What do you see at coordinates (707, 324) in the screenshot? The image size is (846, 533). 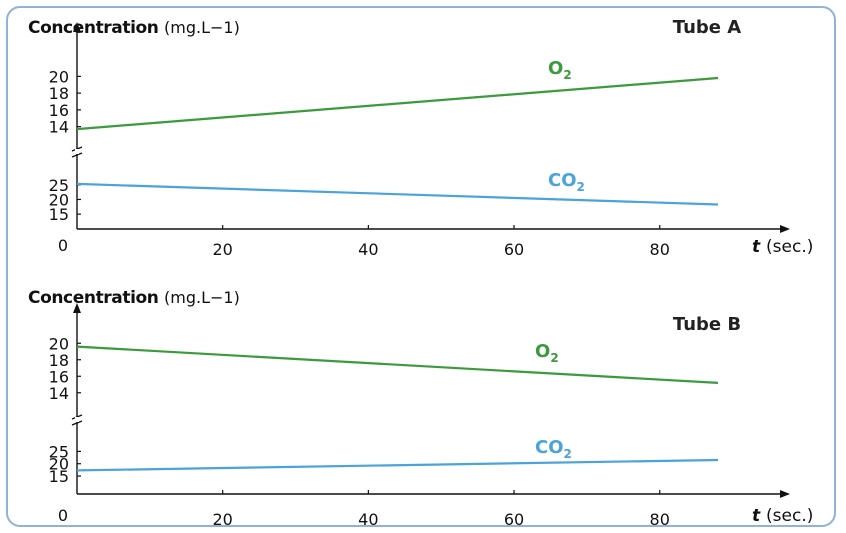 I see `chart-title: Tube B` at bounding box center [707, 324].